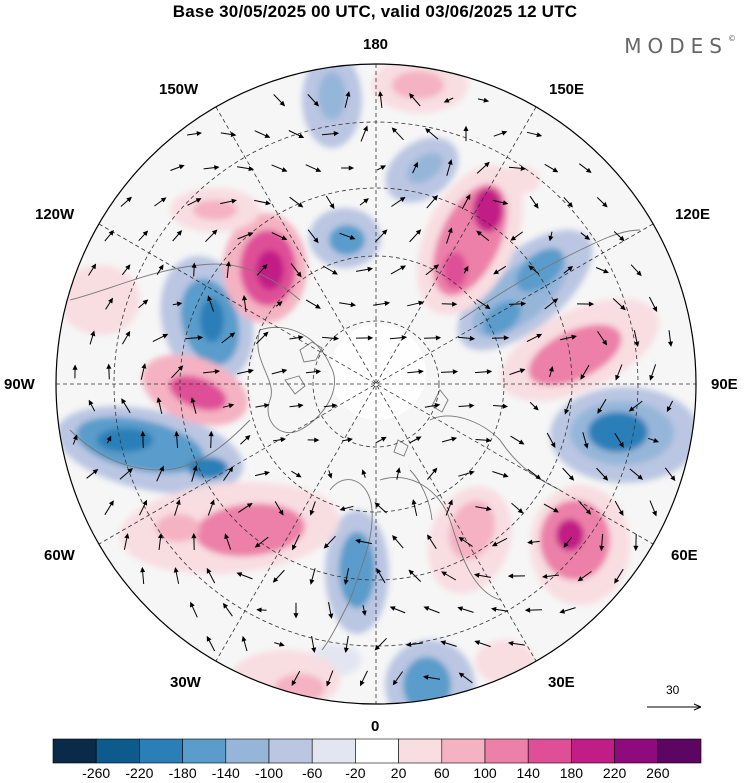 The height and width of the screenshot is (783, 750). Describe the element at coordinates (673, 690) in the screenshot. I see `vector-reference-label: 30` at that location.